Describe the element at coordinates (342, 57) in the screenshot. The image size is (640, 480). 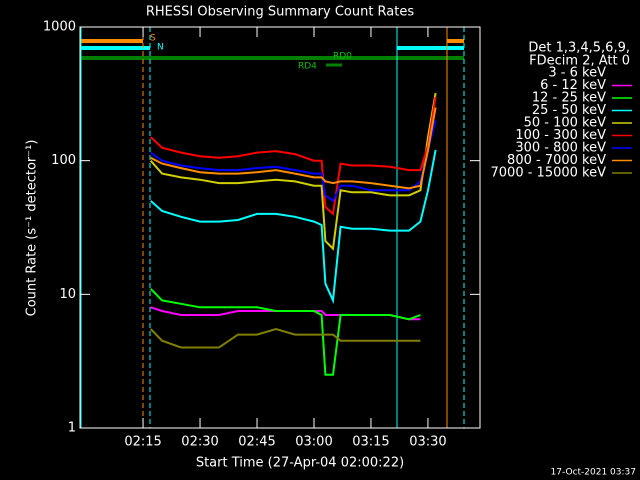
I see `annotation: RD0` at that location.